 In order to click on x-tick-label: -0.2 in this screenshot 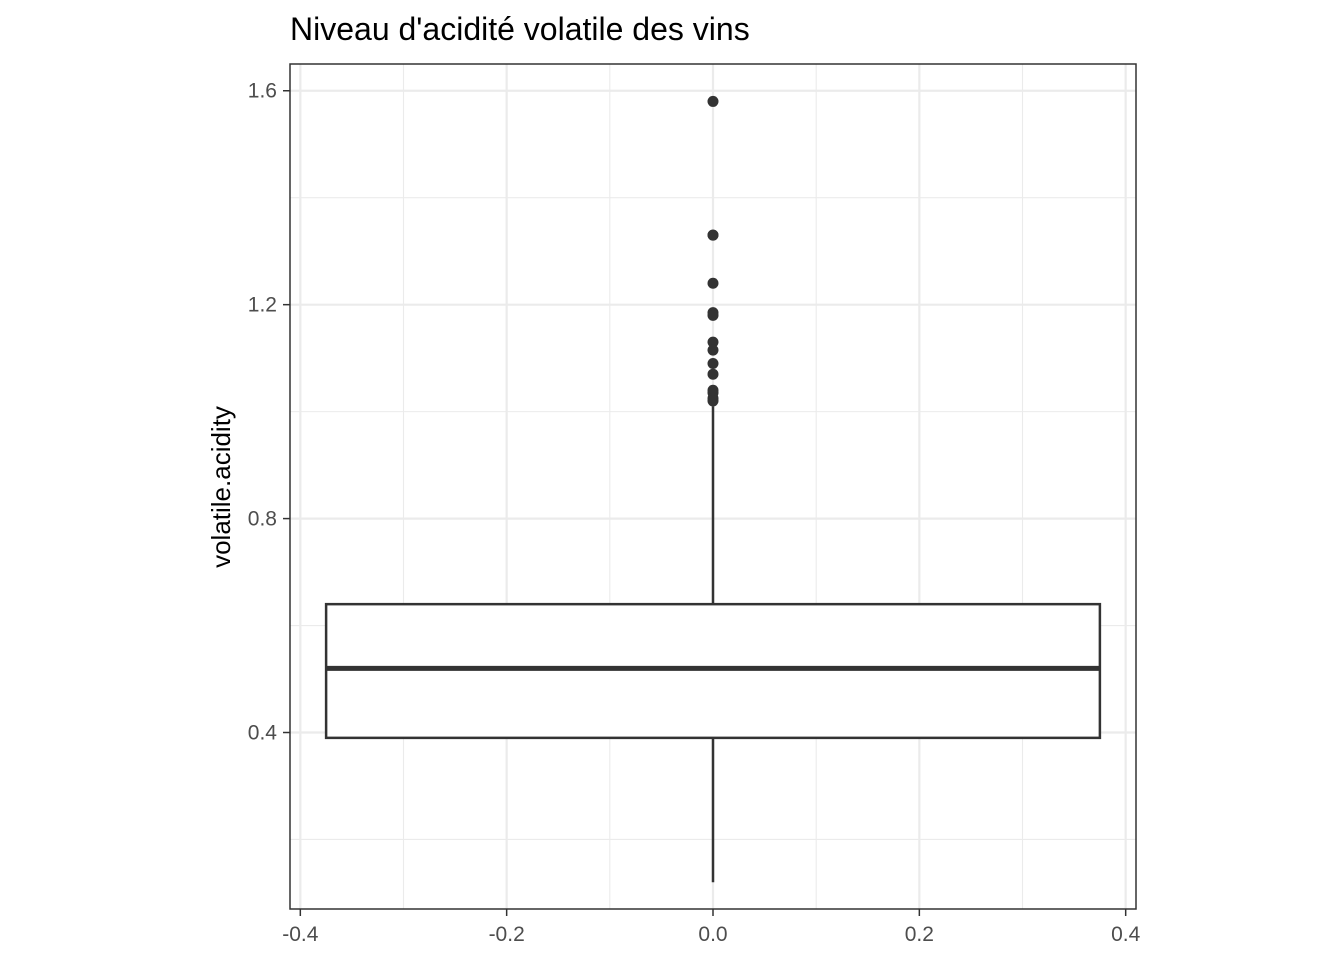, I will do `click(507, 934)`.